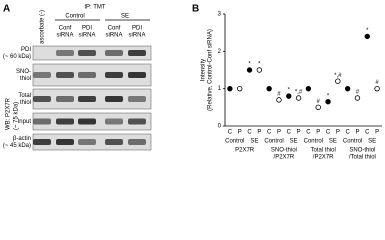  What do you see at coordinates (220, 89) in the screenshot?
I see `y-tick-label: 1` at bounding box center [220, 89].